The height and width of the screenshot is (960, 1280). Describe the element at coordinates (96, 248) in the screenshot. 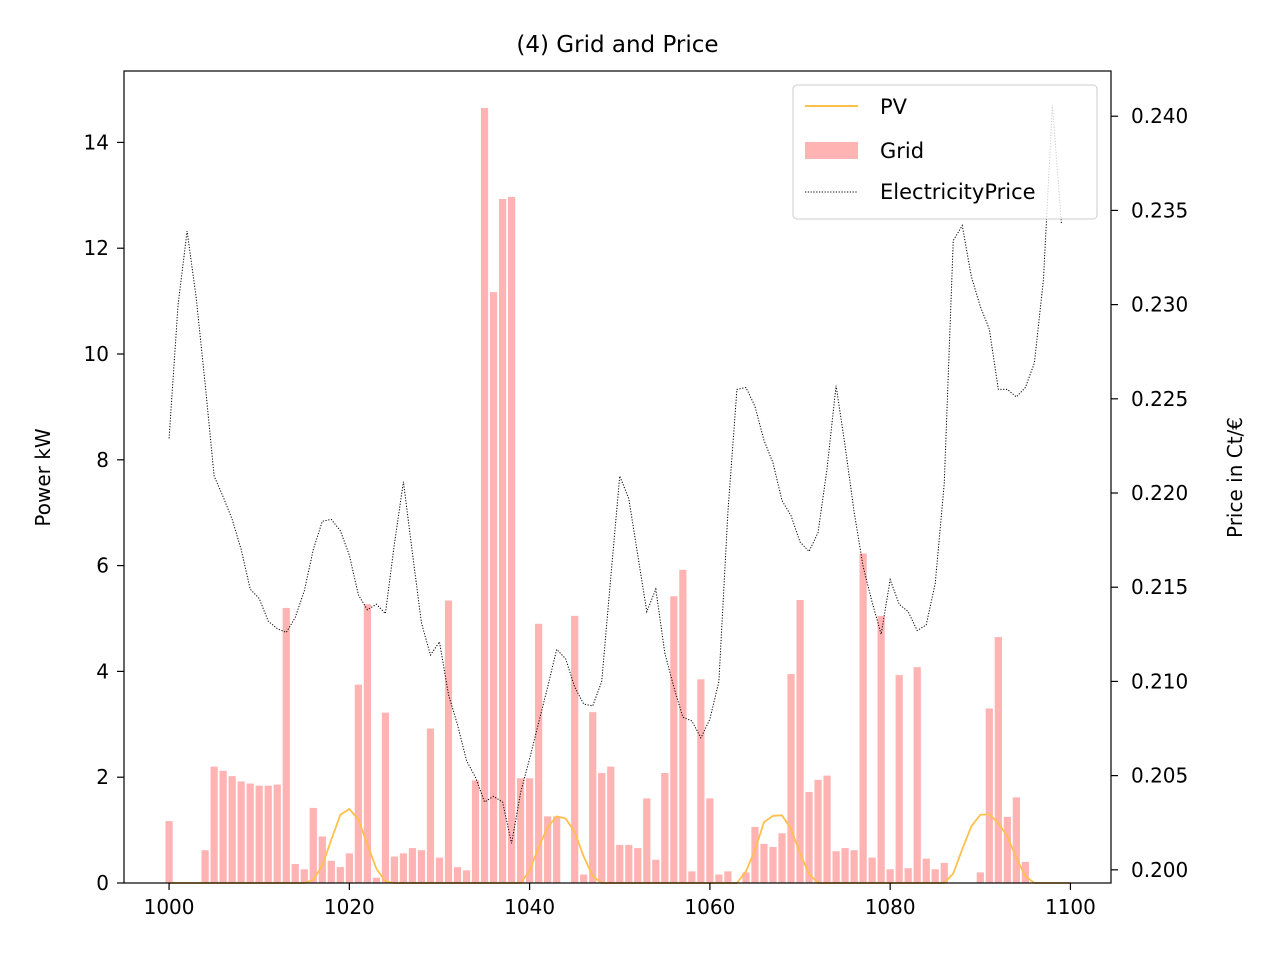

I see `y-tick-label: 12` at that location.